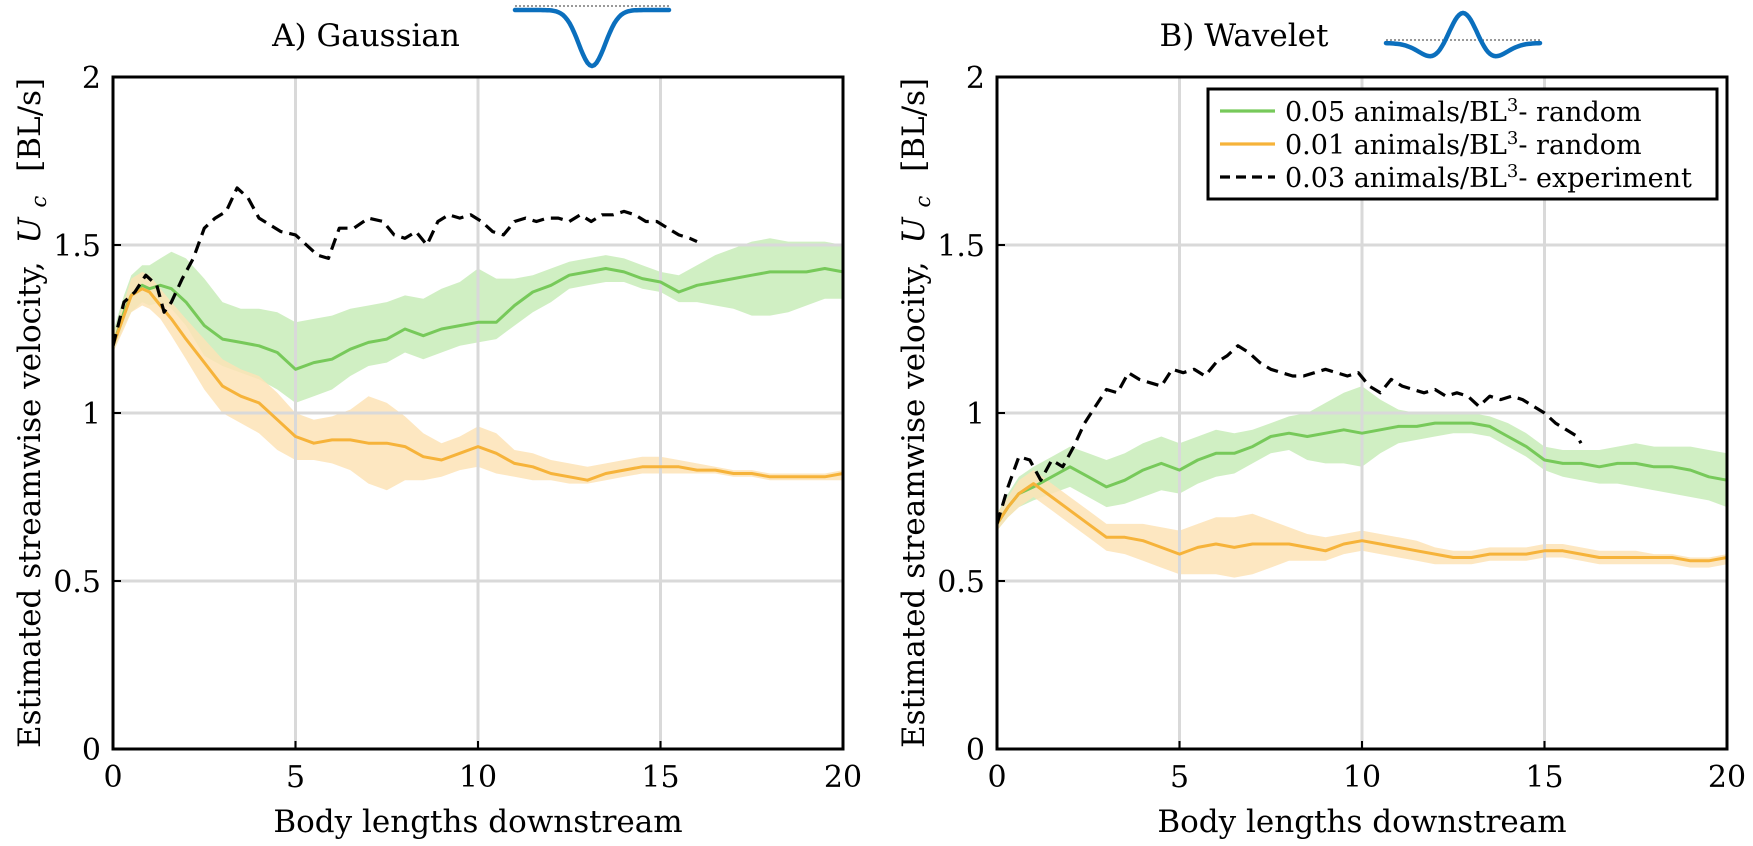 The height and width of the screenshot is (846, 1753). What do you see at coordinates (914, 504) in the screenshot?
I see `panel-b-y-axis-label-text: Estimated streamwise velocity,` at bounding box center [914, 504].